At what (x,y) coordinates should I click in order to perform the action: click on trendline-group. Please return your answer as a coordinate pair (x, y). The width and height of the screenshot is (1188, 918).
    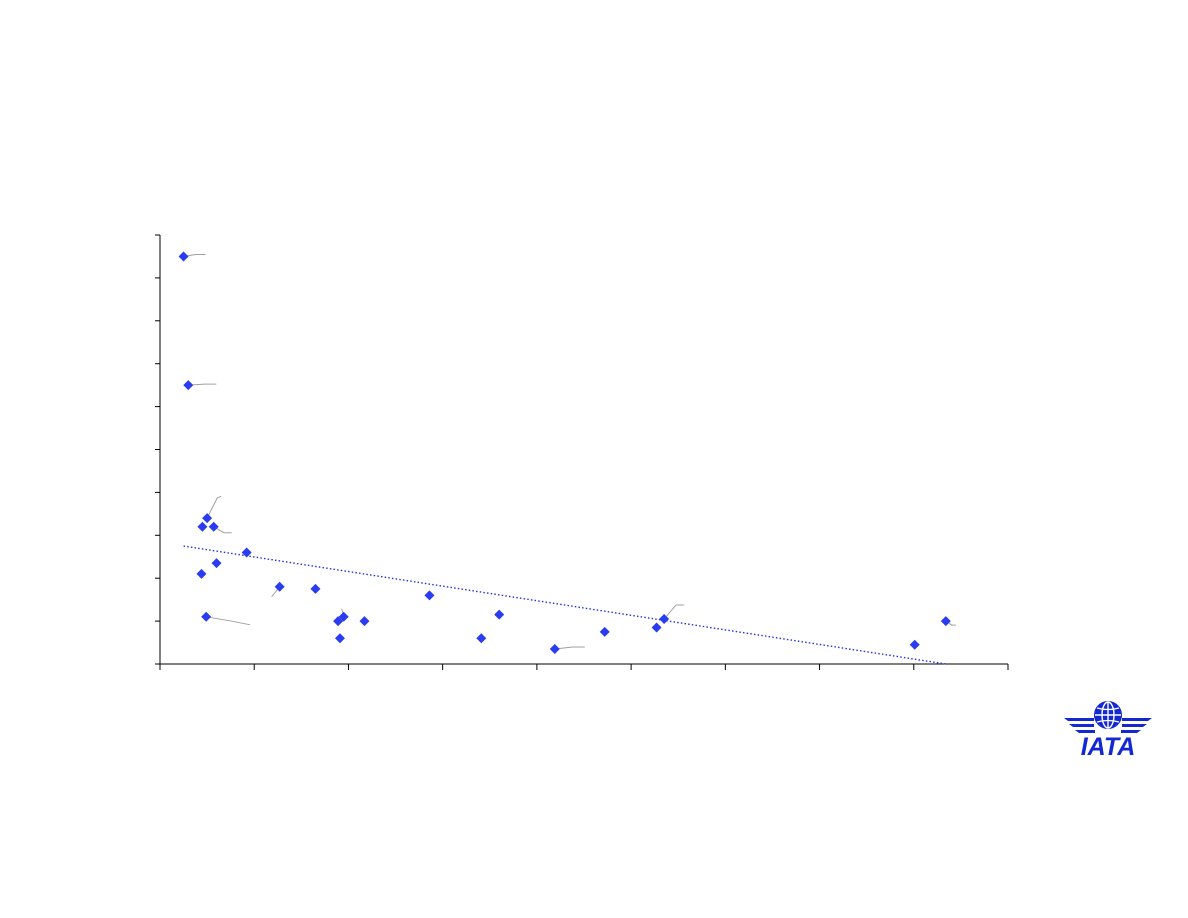
    Looking at the image, I should click on (564, 605).